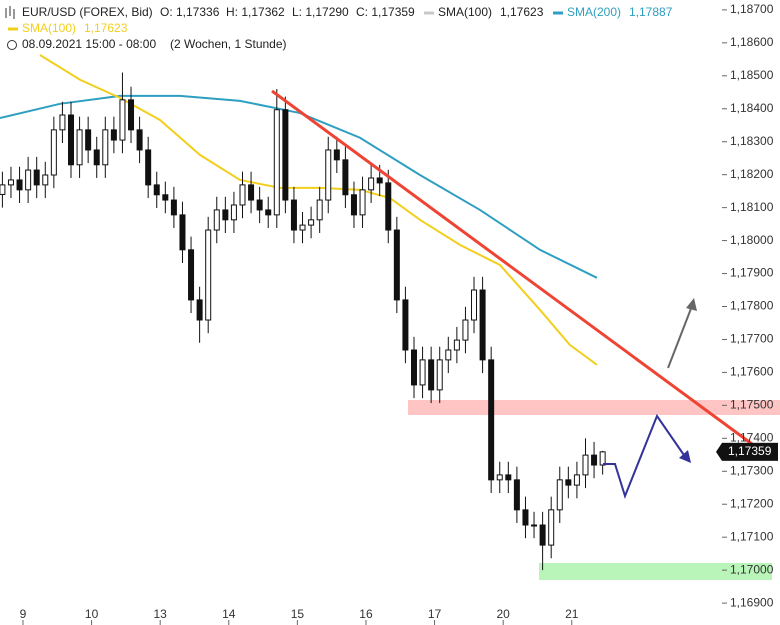 The width and height of the screenshot is (780, 625). What do you see at coordinates (594, 407) in the screenshot?
I see `resistance-zone` at bounding box center [594, 407].